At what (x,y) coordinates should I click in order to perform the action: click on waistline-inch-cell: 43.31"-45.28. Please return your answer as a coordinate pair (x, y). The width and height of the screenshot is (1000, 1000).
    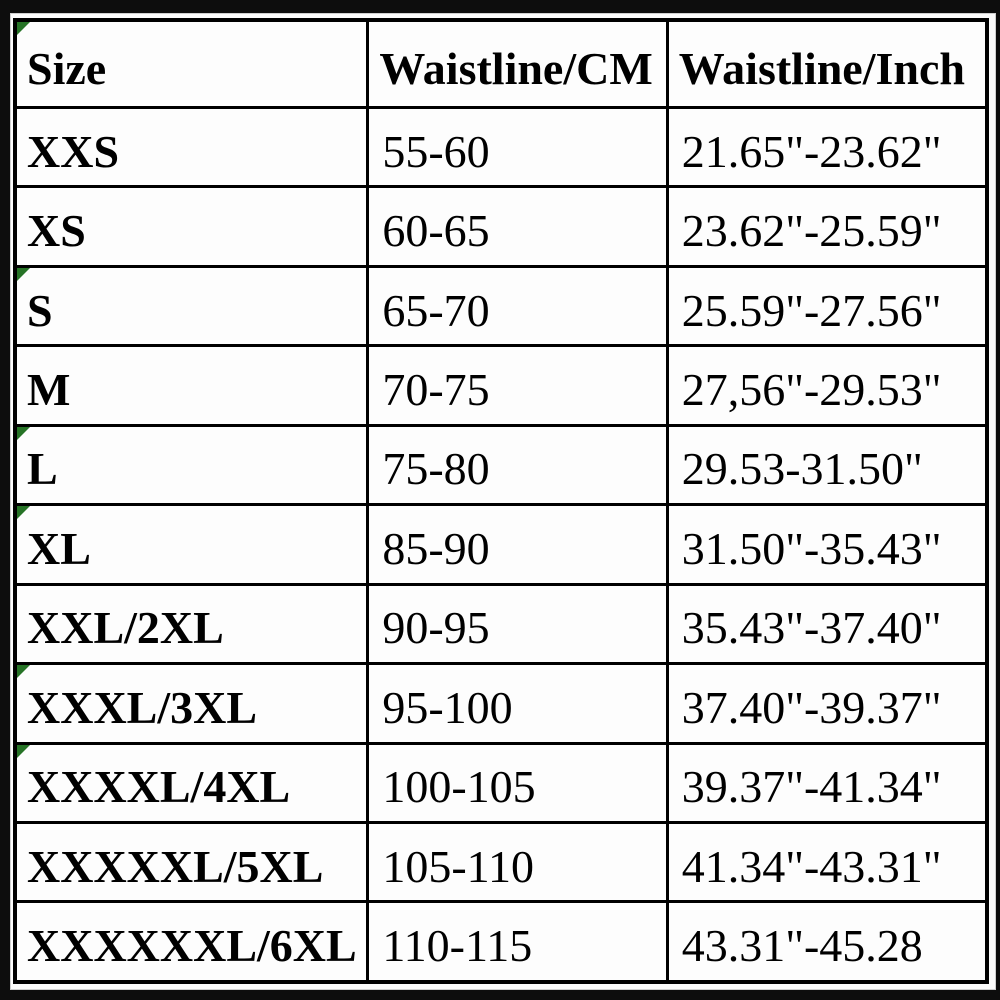
    Looking at the image, I should click on (827, 942).